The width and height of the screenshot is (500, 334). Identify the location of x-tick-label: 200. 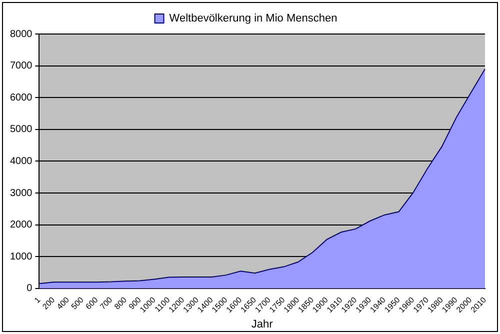
(48, 303).